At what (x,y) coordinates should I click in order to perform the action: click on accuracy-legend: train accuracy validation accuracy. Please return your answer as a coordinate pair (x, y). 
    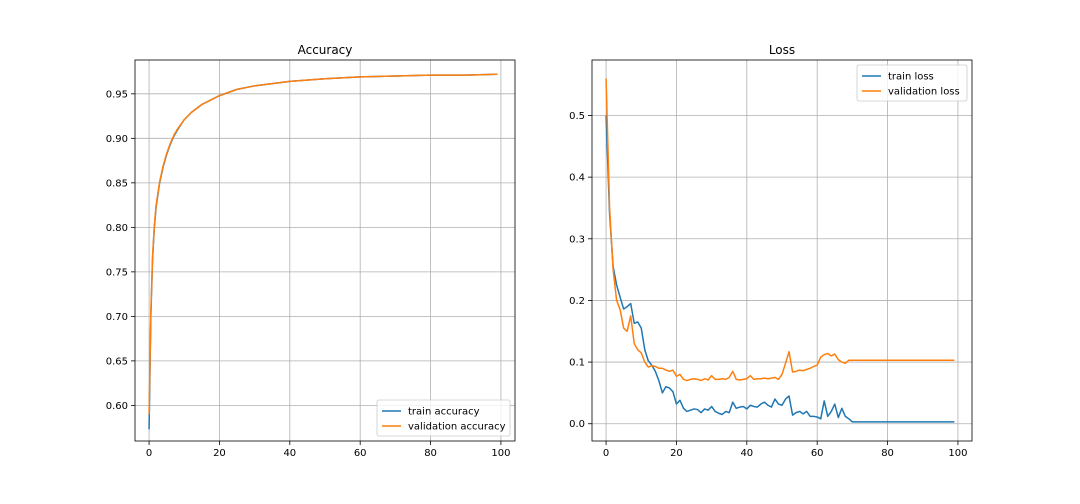
    Looking at the image, I should click on (443, 418).